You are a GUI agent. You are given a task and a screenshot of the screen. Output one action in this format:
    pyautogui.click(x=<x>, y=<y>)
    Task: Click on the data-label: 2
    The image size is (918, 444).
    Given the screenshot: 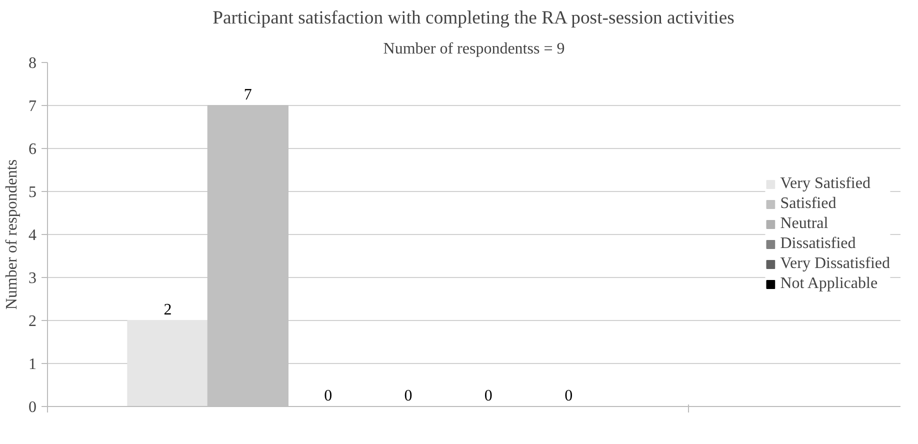 What is the action you would take?
    pyautogui.click(x=168, y=310)
    